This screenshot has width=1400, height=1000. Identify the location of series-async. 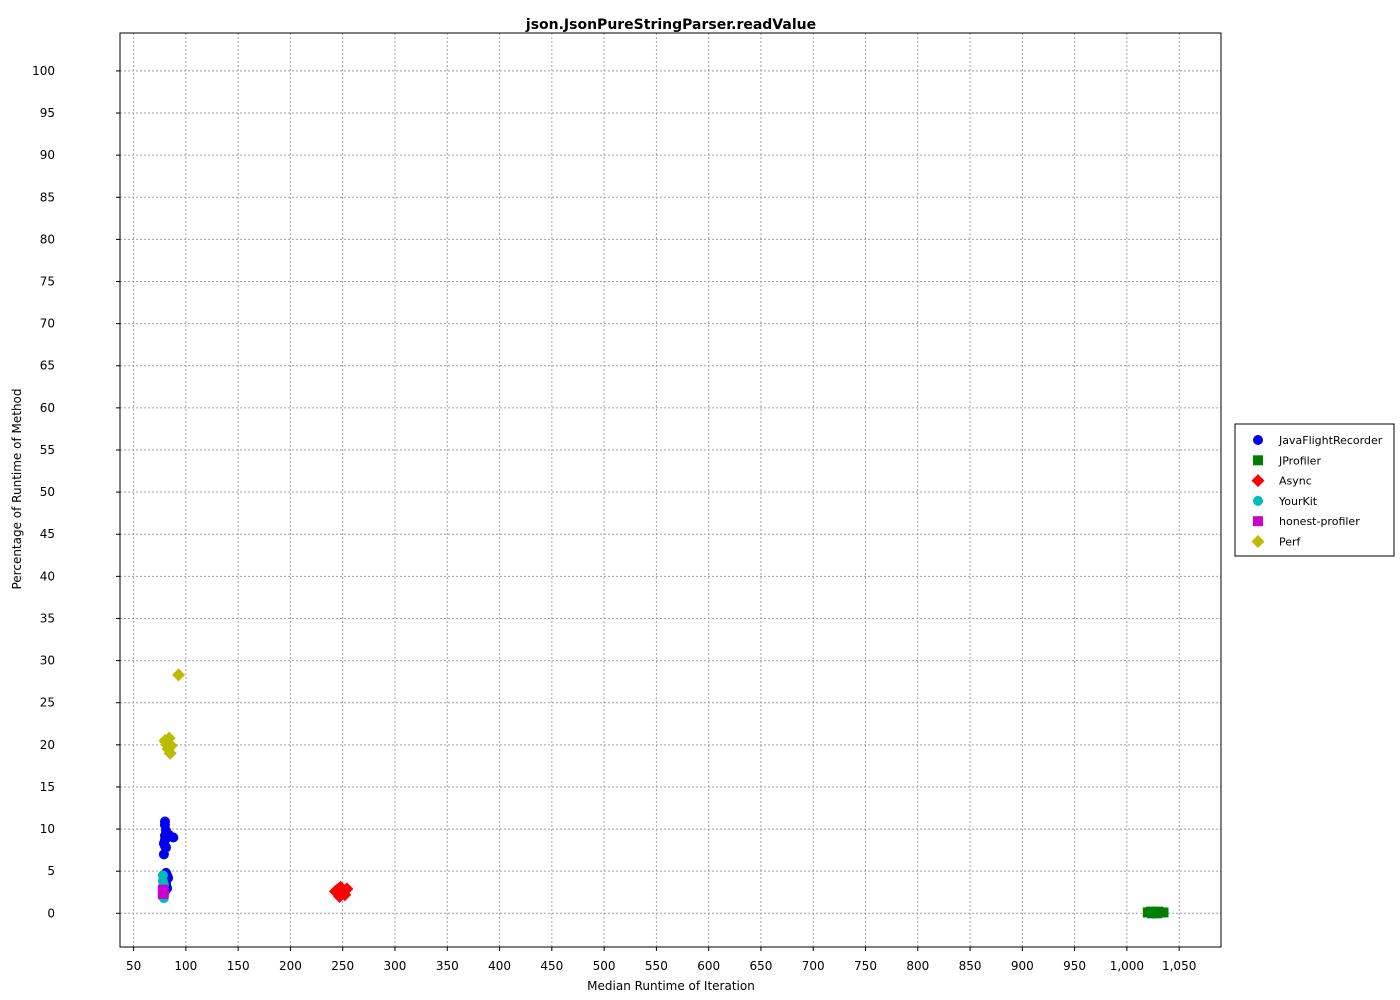
(341, 891).